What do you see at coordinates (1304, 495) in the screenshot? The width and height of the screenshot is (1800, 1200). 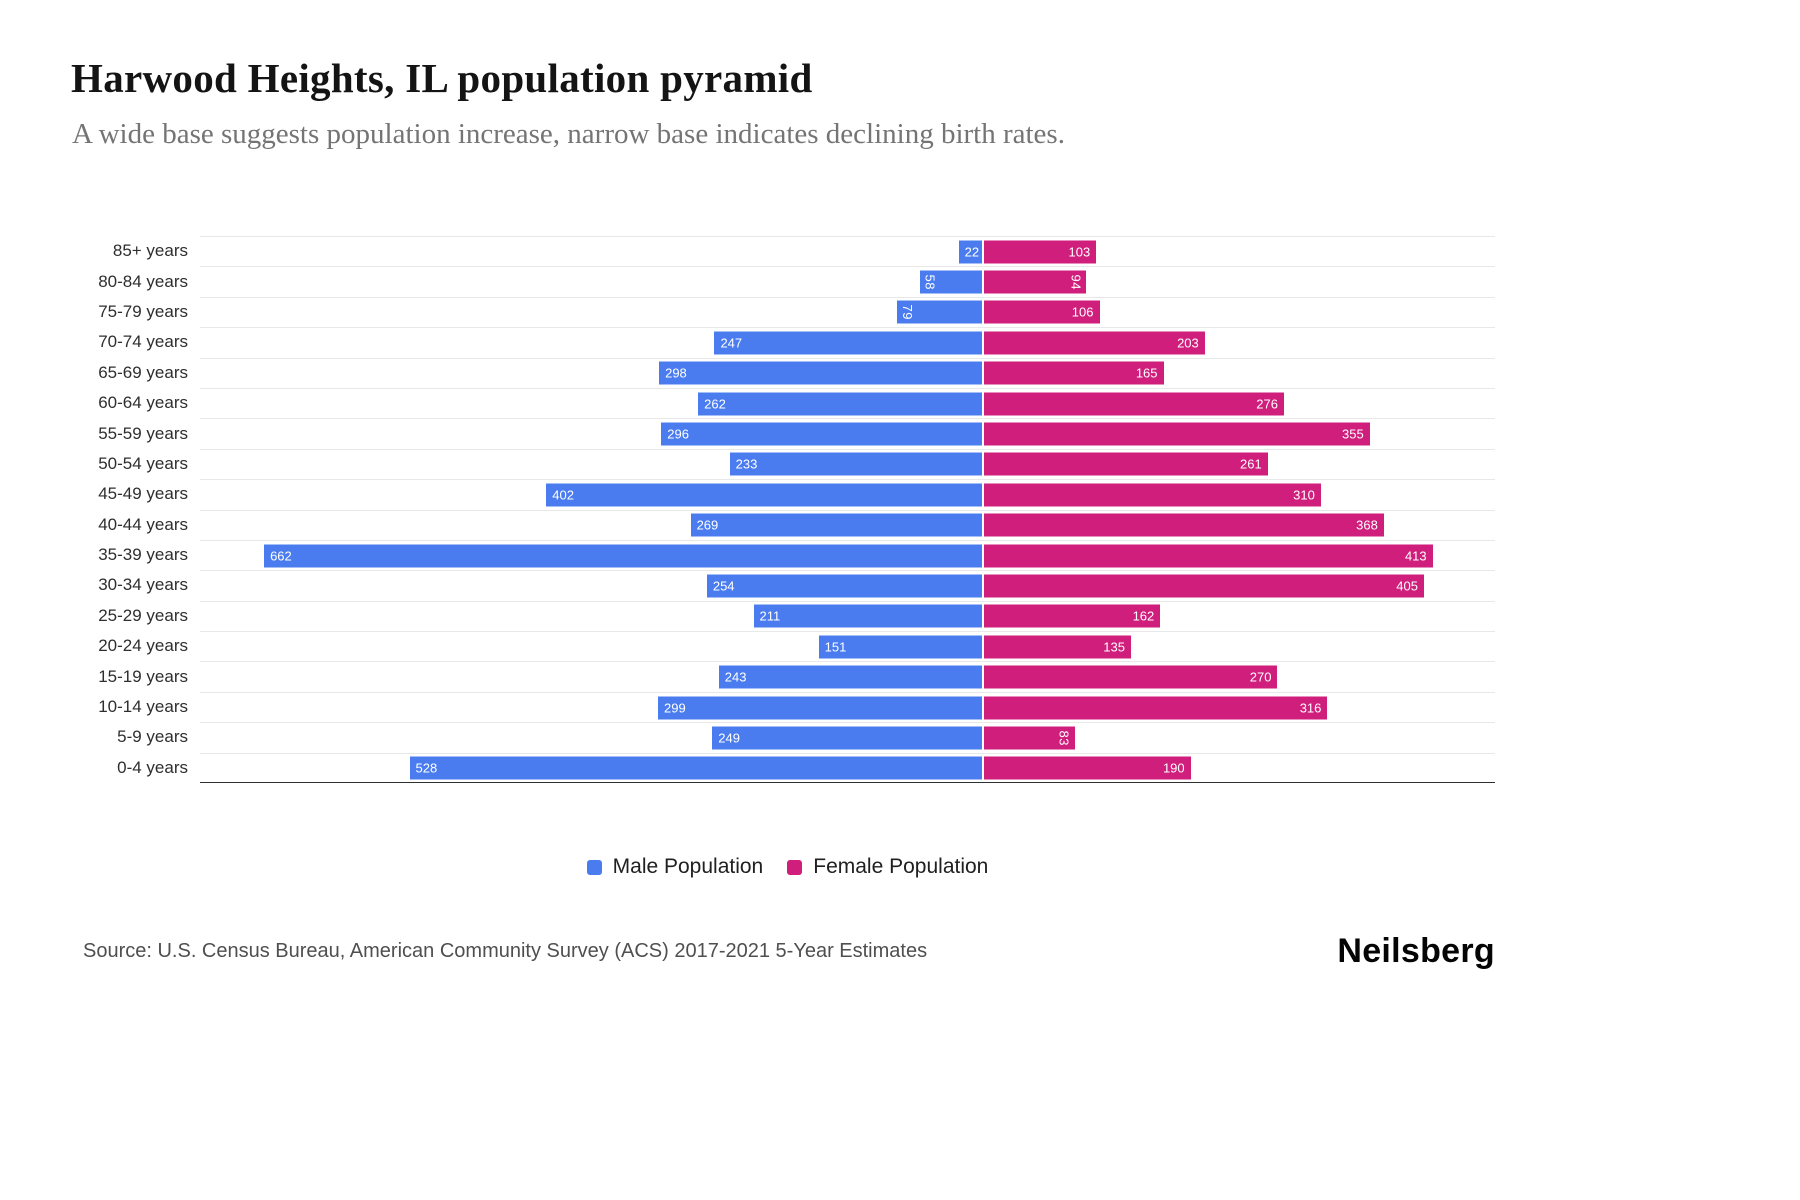 I see `female-bar-value: 310` at bounding box center [1304, 495].